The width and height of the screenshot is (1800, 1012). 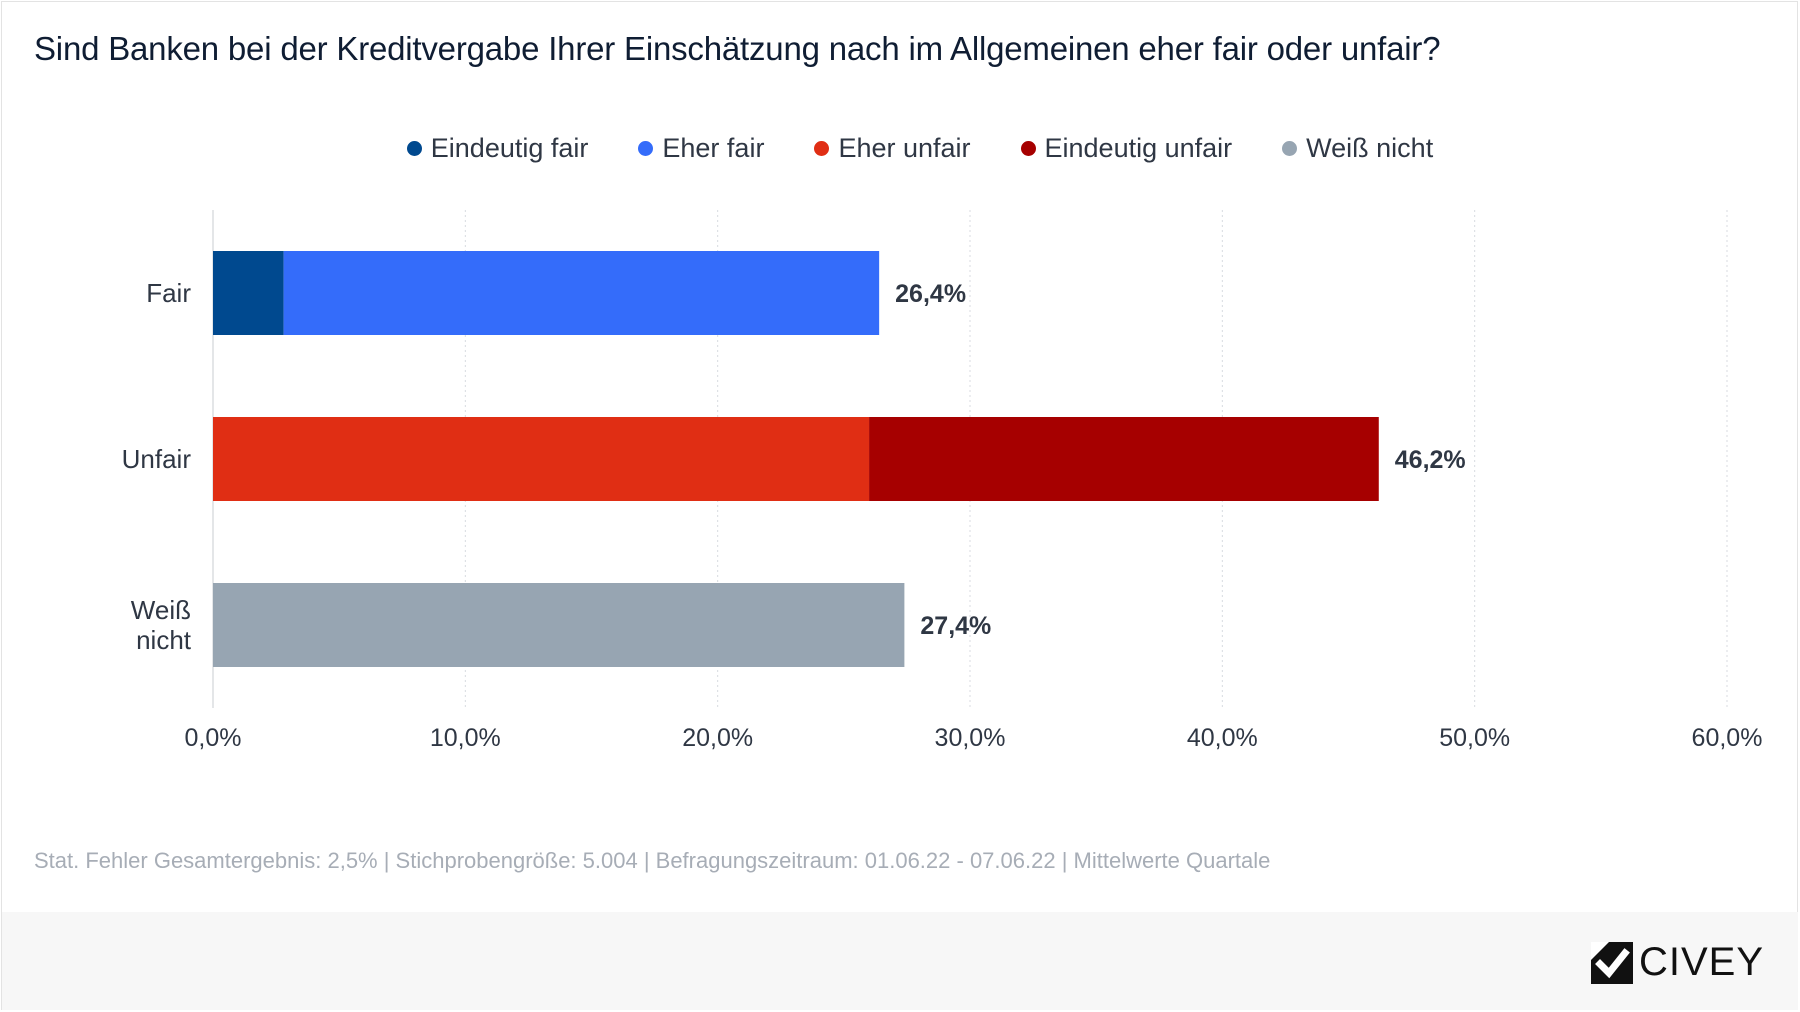 I want to click on category-label: Weiß, so click(x=161, y=610).